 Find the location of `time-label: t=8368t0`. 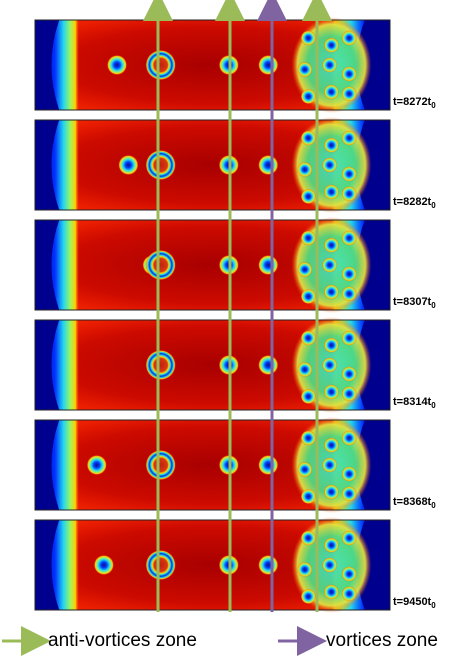

time-label: t=8368t0 is located at coordinates (414, 503).